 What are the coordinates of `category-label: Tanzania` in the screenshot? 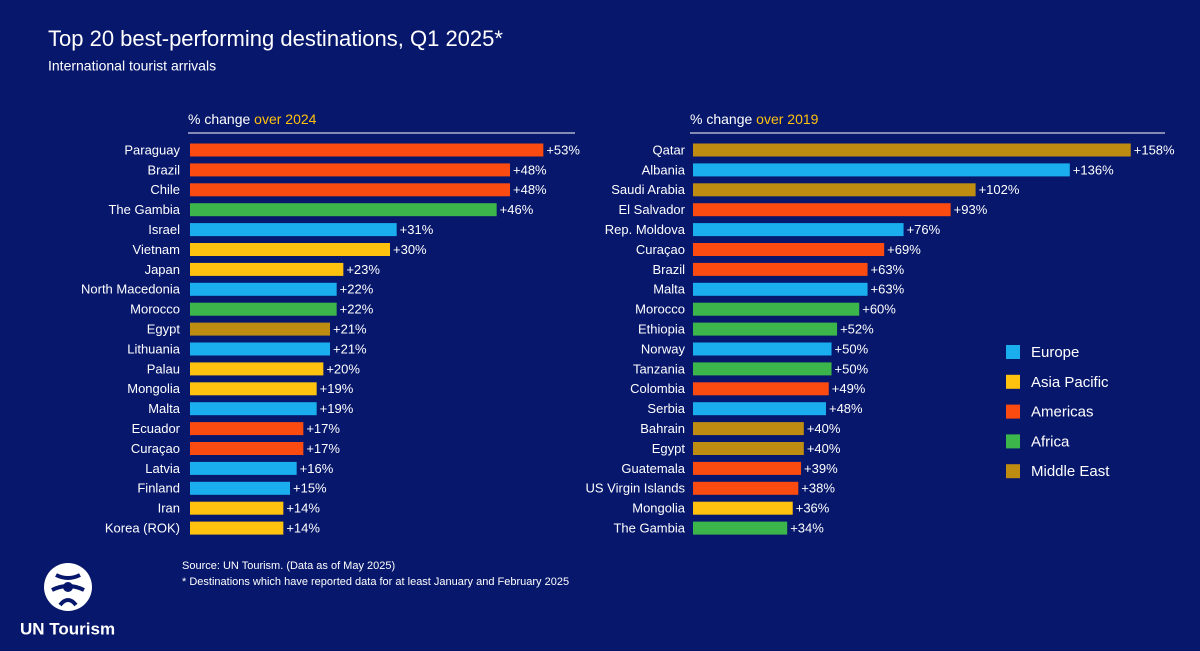 It's located at (659, 368).